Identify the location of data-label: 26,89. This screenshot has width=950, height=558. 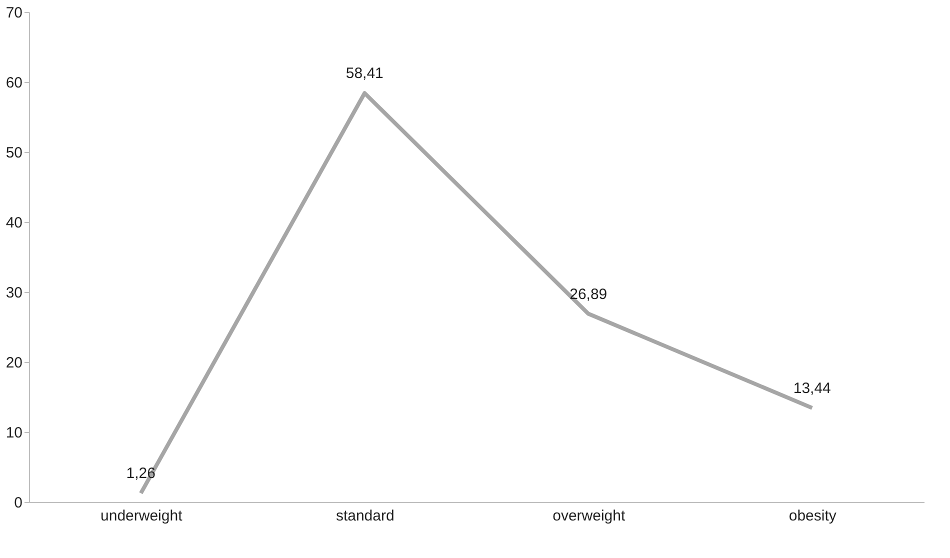
(589, 294).